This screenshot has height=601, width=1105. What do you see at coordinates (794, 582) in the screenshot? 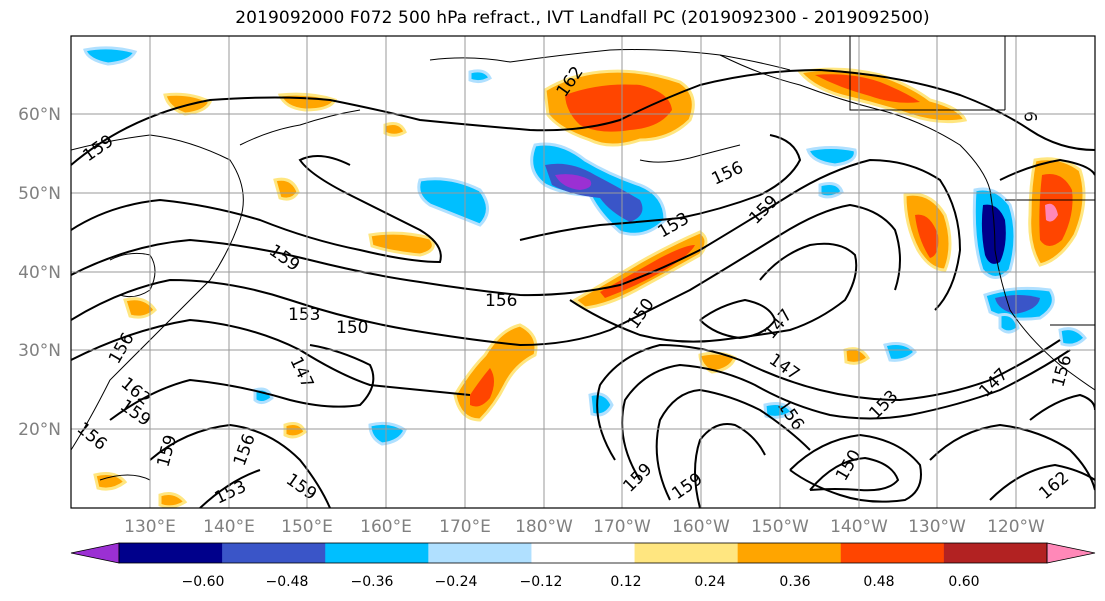
I see `colorbar-tick-label: 0.36` at bounding box center [794, 582].